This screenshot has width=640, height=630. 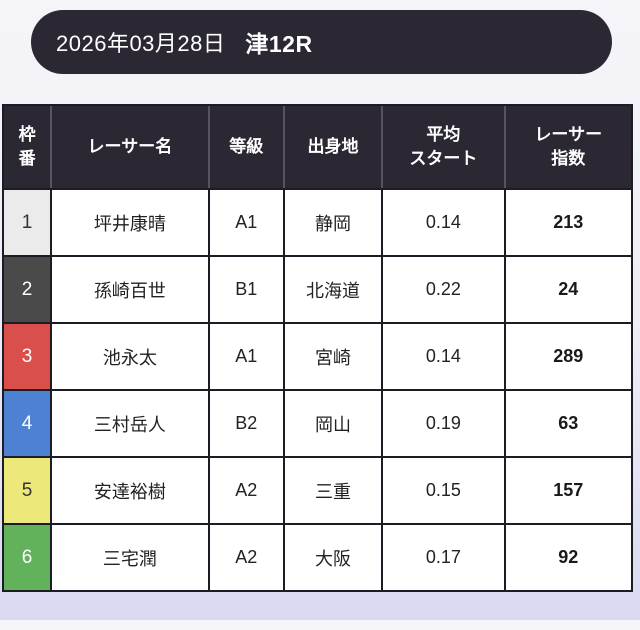 What do you see at coordinates (27, 355) in the screenshot?
I see `frame-number-cell: 3` at bounding box center [27, 355].